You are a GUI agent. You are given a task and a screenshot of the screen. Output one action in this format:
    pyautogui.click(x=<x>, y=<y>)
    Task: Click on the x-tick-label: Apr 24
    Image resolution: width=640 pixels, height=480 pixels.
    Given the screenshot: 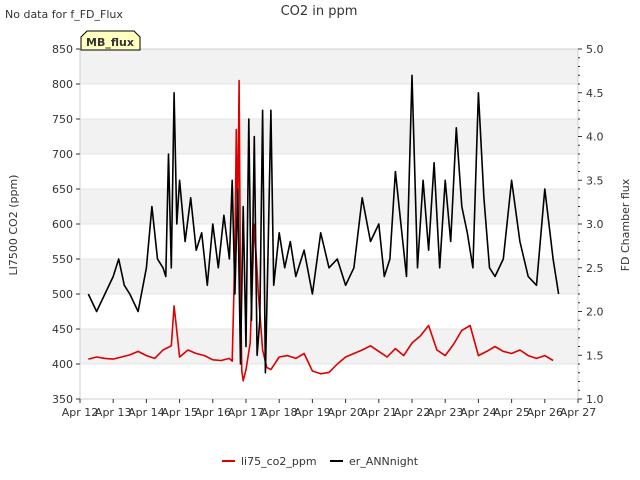 What is the action you would take?
    pyautogui.click(x=478, y=412)
    